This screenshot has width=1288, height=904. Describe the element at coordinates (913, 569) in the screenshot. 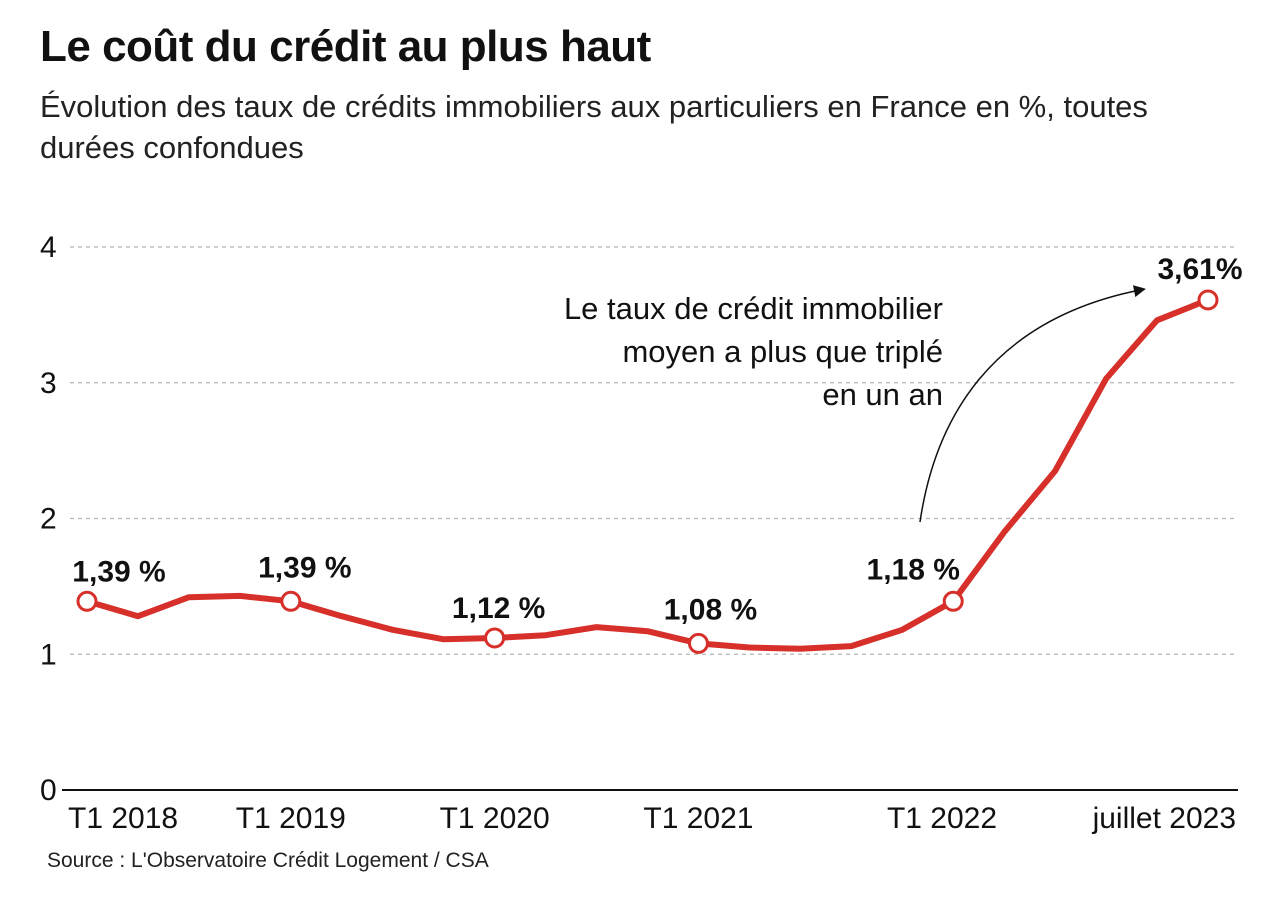

I see `data-label: 1,18 %` at that location.